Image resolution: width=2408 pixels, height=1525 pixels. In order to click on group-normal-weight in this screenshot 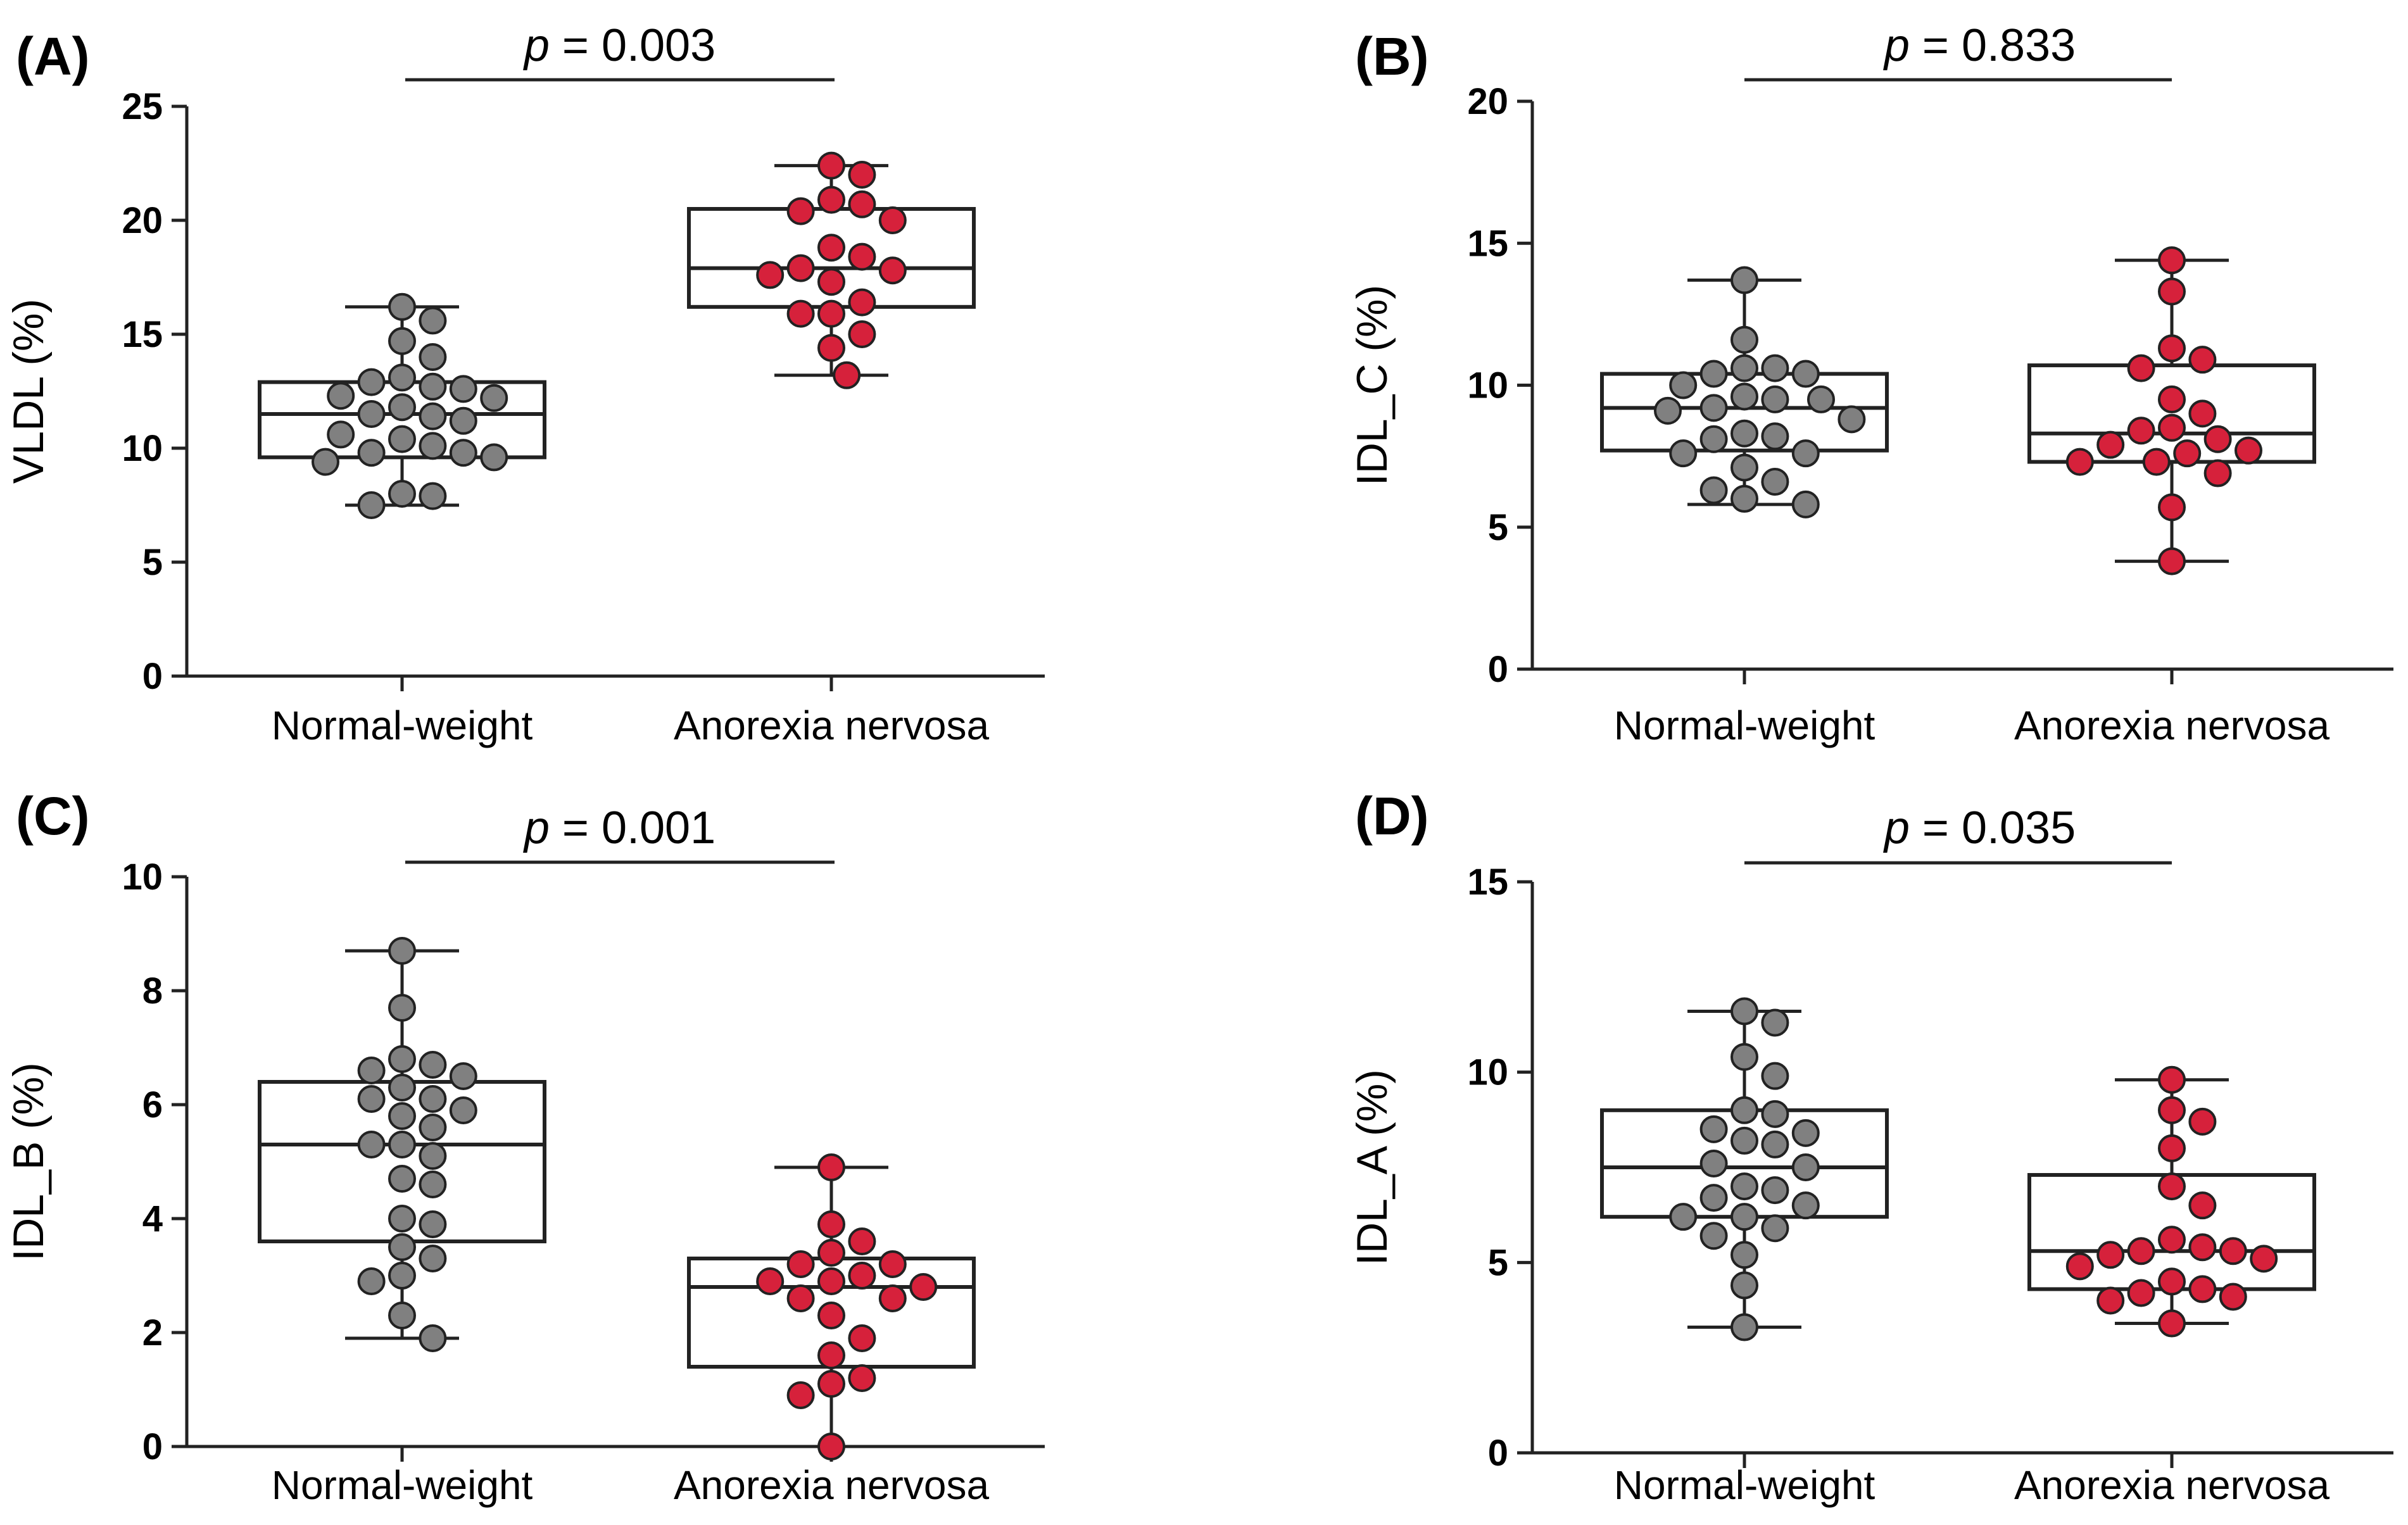, I will do `click(402, 406)`.